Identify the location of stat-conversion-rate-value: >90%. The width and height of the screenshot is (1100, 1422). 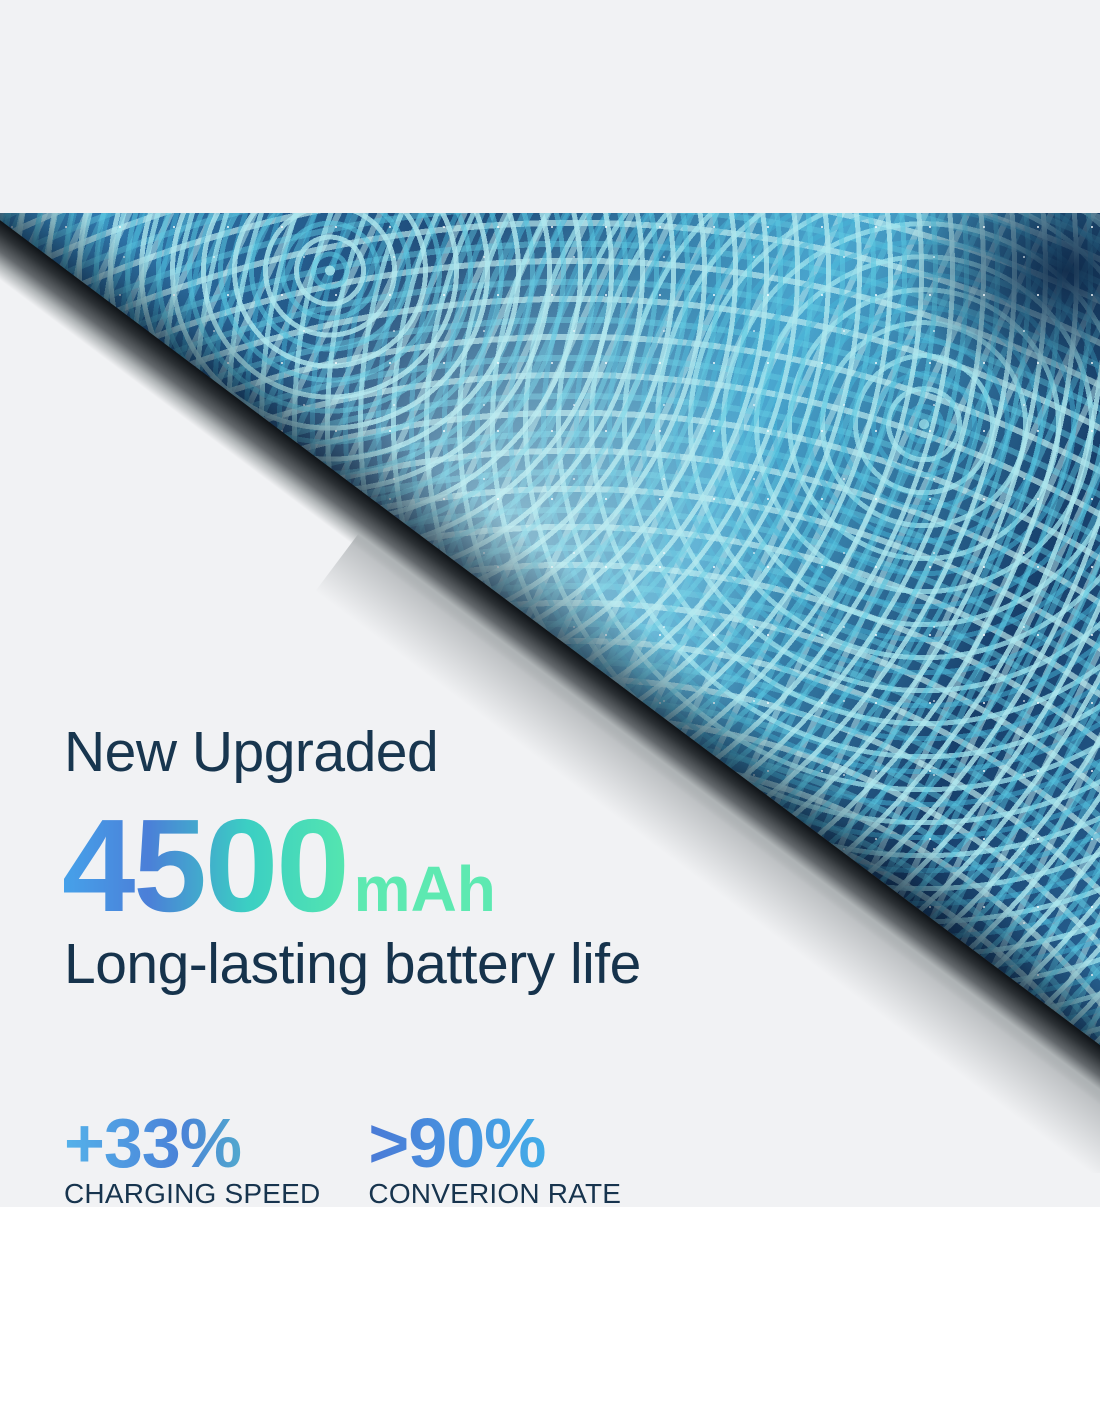
(494, 1143).